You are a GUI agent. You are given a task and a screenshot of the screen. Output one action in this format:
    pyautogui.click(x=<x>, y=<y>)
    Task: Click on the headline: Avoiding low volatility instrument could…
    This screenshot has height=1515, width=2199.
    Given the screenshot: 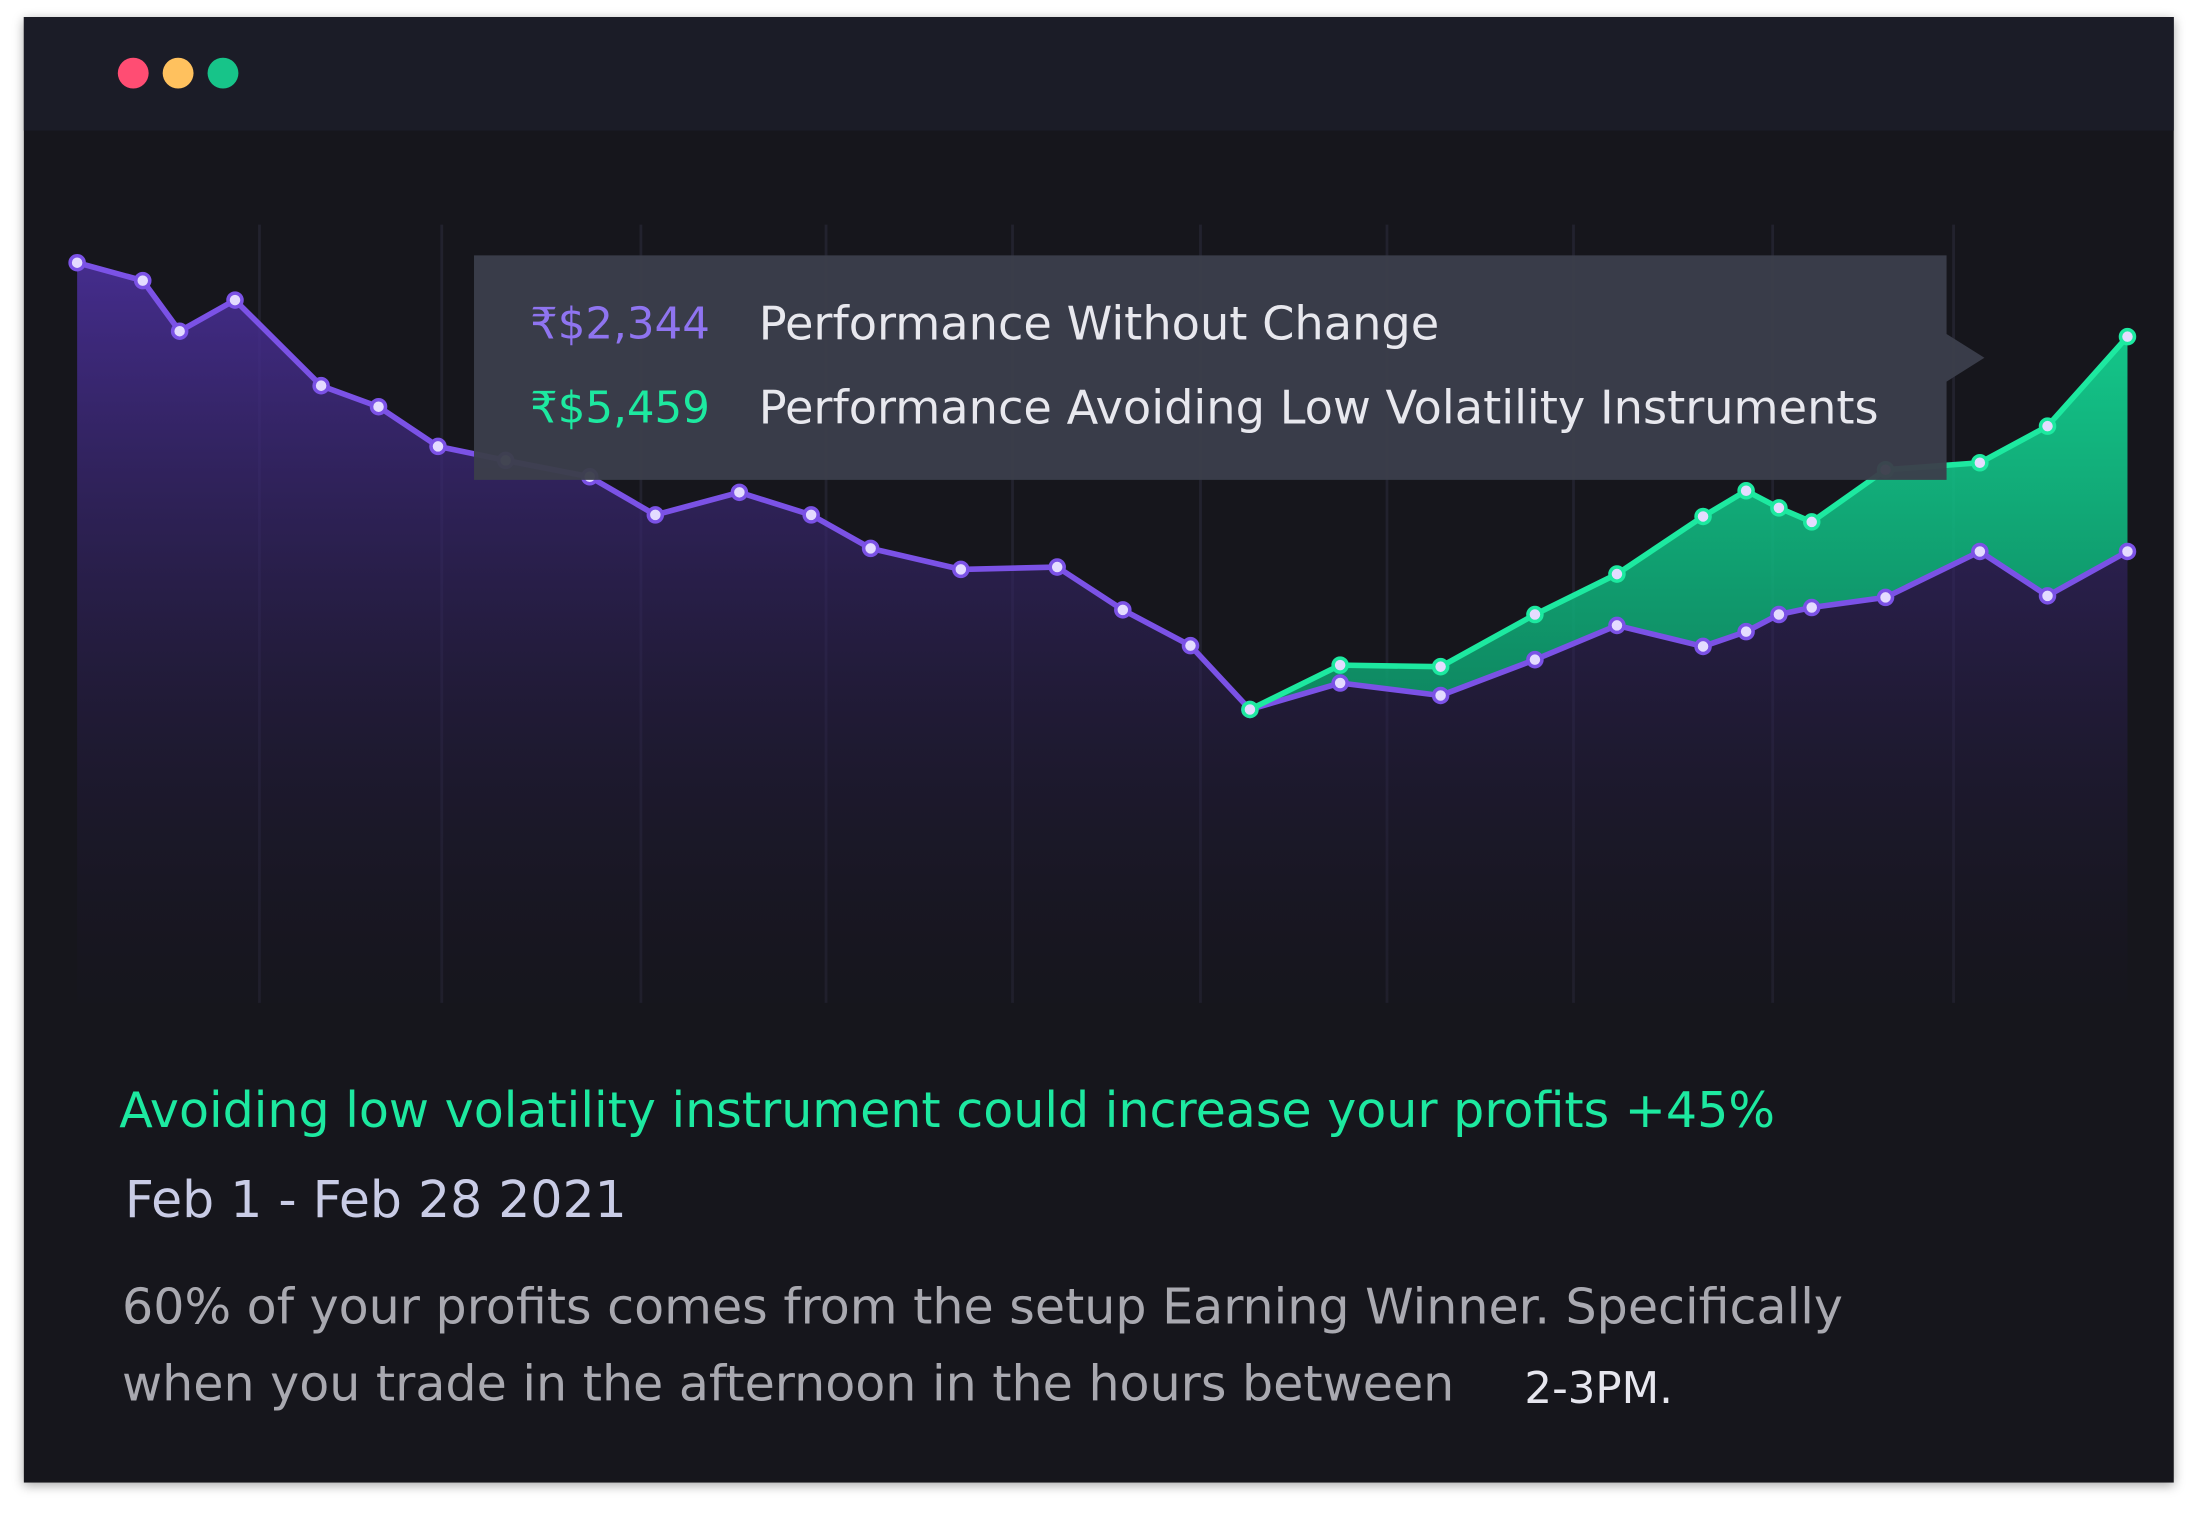 What is the action you would take?
    pyautogui.click(x=947, y=1110)
    